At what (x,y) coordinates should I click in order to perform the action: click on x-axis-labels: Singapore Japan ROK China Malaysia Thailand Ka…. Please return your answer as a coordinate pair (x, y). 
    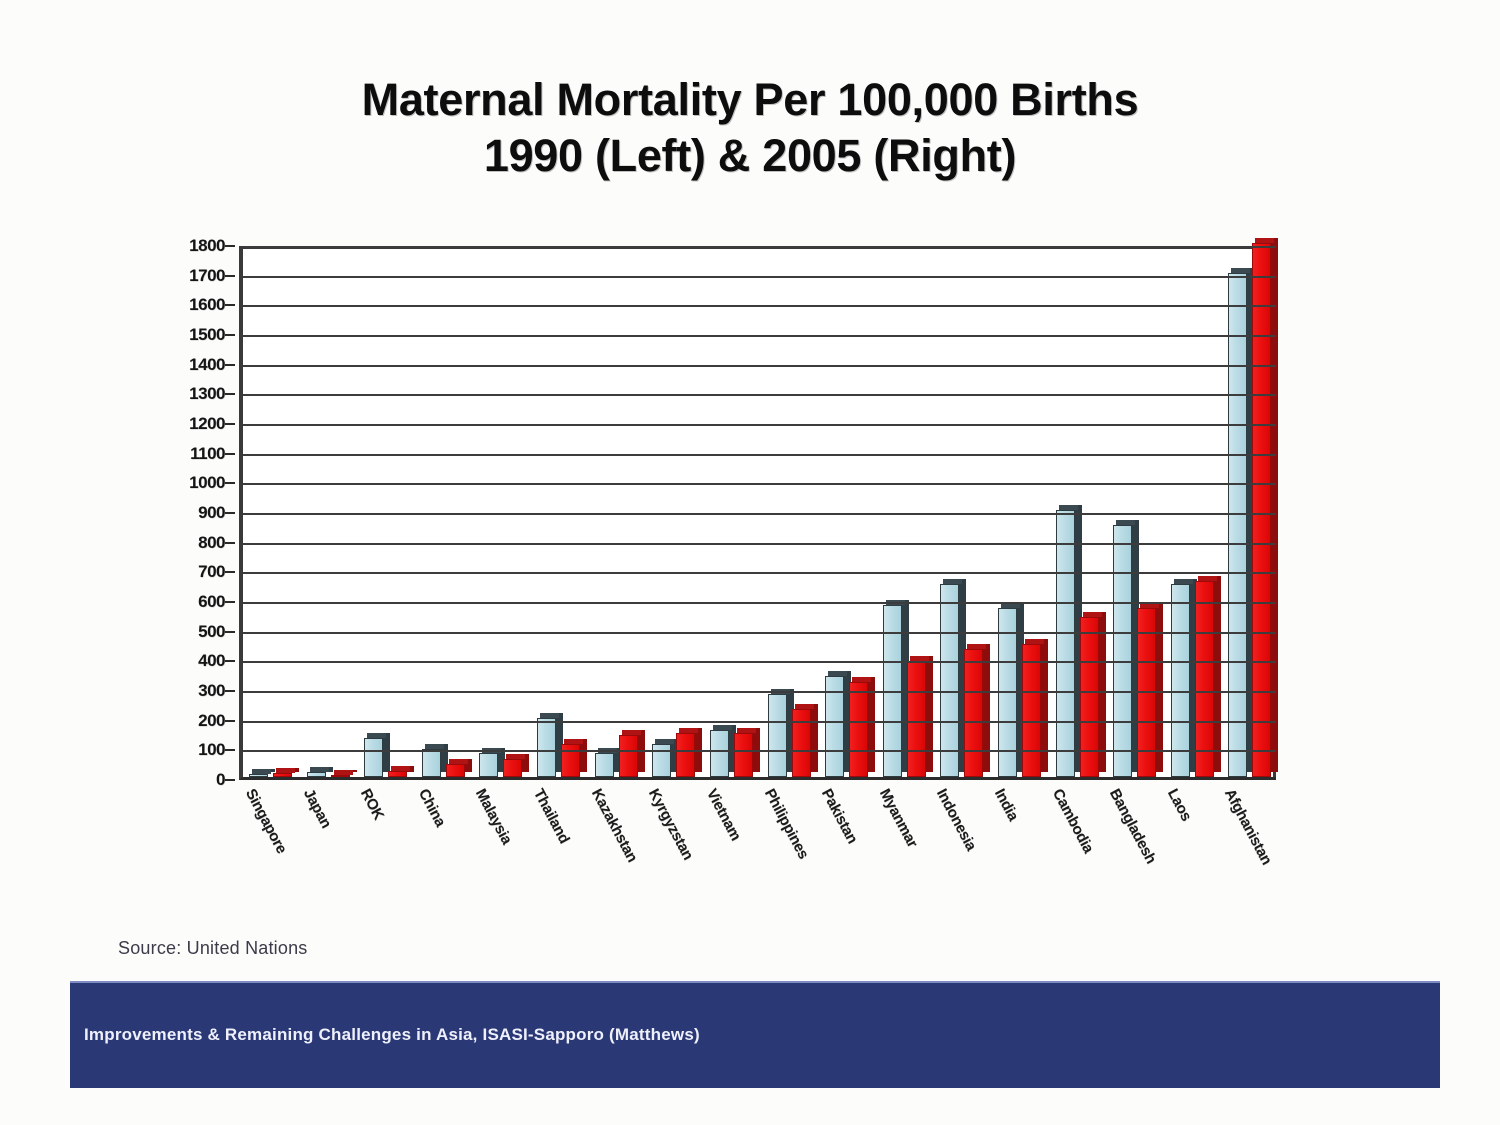
    Looking at the image, I should click on (789, 851).